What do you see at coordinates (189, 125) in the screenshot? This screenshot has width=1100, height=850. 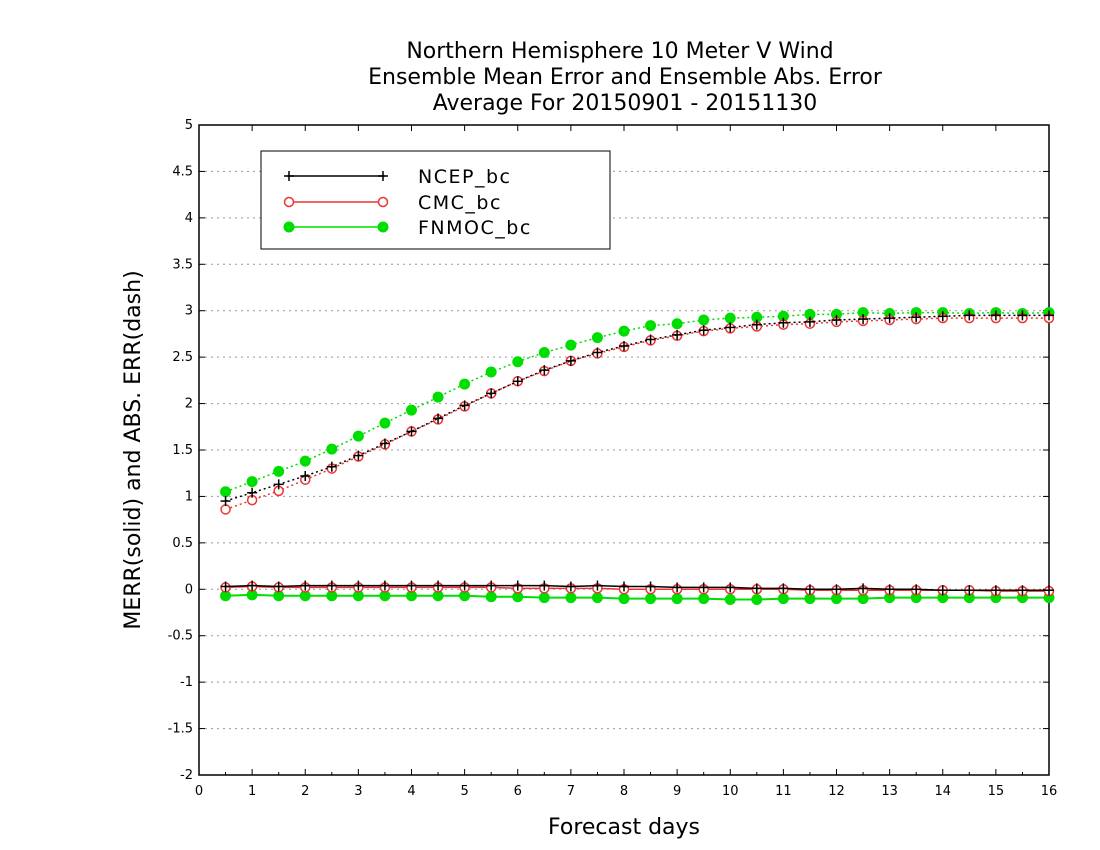 I see `y-tick-label: 5` at bounding box center [189, 125].